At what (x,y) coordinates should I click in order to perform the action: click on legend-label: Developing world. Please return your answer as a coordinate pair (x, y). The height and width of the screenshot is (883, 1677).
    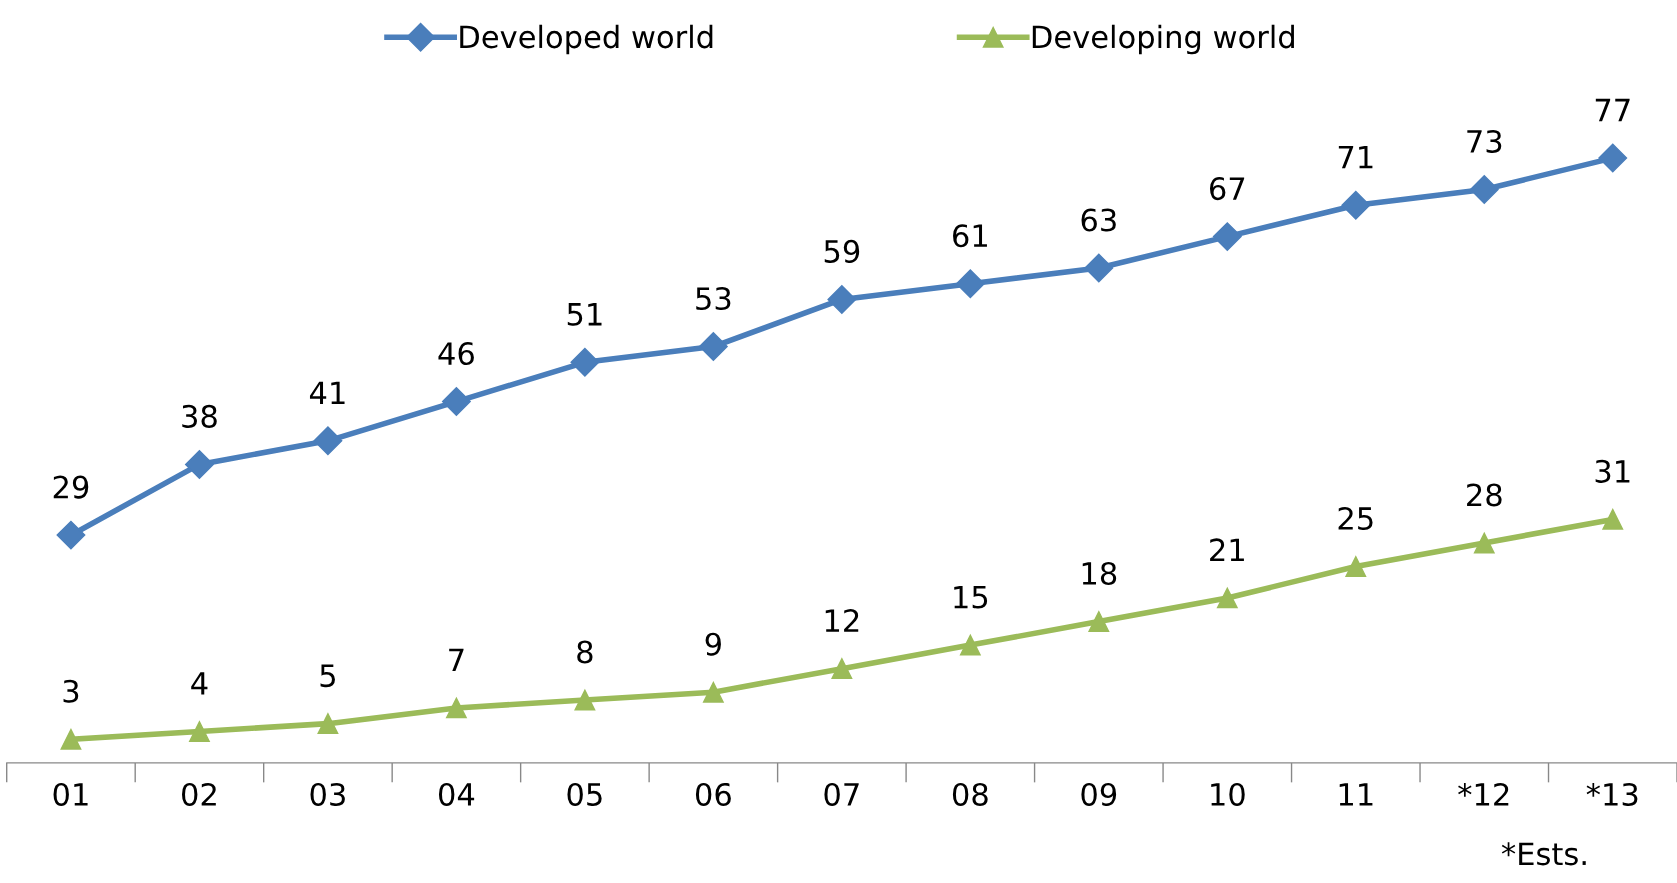
    Looking at the image, I should click on (1163, 39).